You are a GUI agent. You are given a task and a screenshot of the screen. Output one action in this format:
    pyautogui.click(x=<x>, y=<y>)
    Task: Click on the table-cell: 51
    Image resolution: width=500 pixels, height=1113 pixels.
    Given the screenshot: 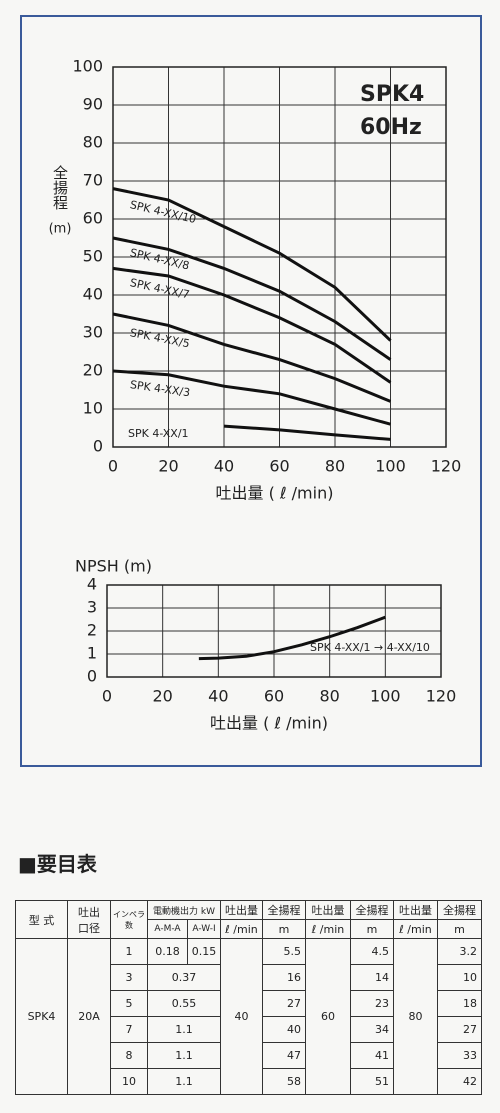 What is the action you would take?
    pyautogui.click(x=372, y=1081)
    